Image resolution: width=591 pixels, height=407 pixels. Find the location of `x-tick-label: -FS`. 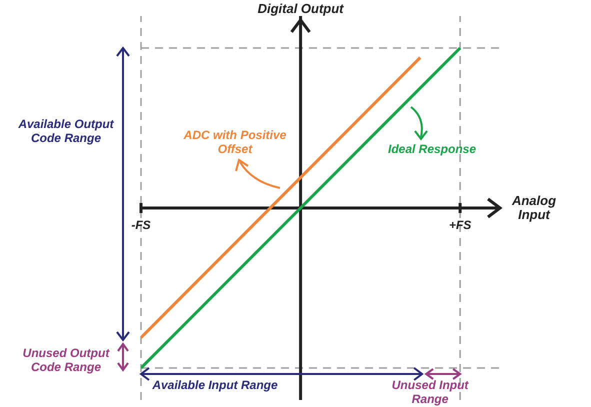

x-tick-label: -FS is located at coordinates (141, 225).